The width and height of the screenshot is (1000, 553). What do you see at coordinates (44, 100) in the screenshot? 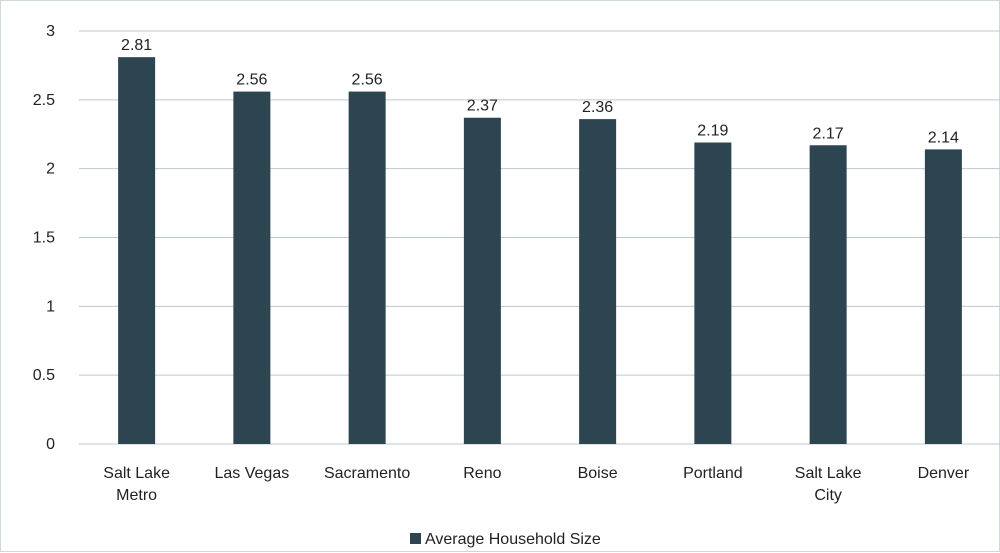
I see `y-tick-label: 2.5` at bounding box center [44, 100].